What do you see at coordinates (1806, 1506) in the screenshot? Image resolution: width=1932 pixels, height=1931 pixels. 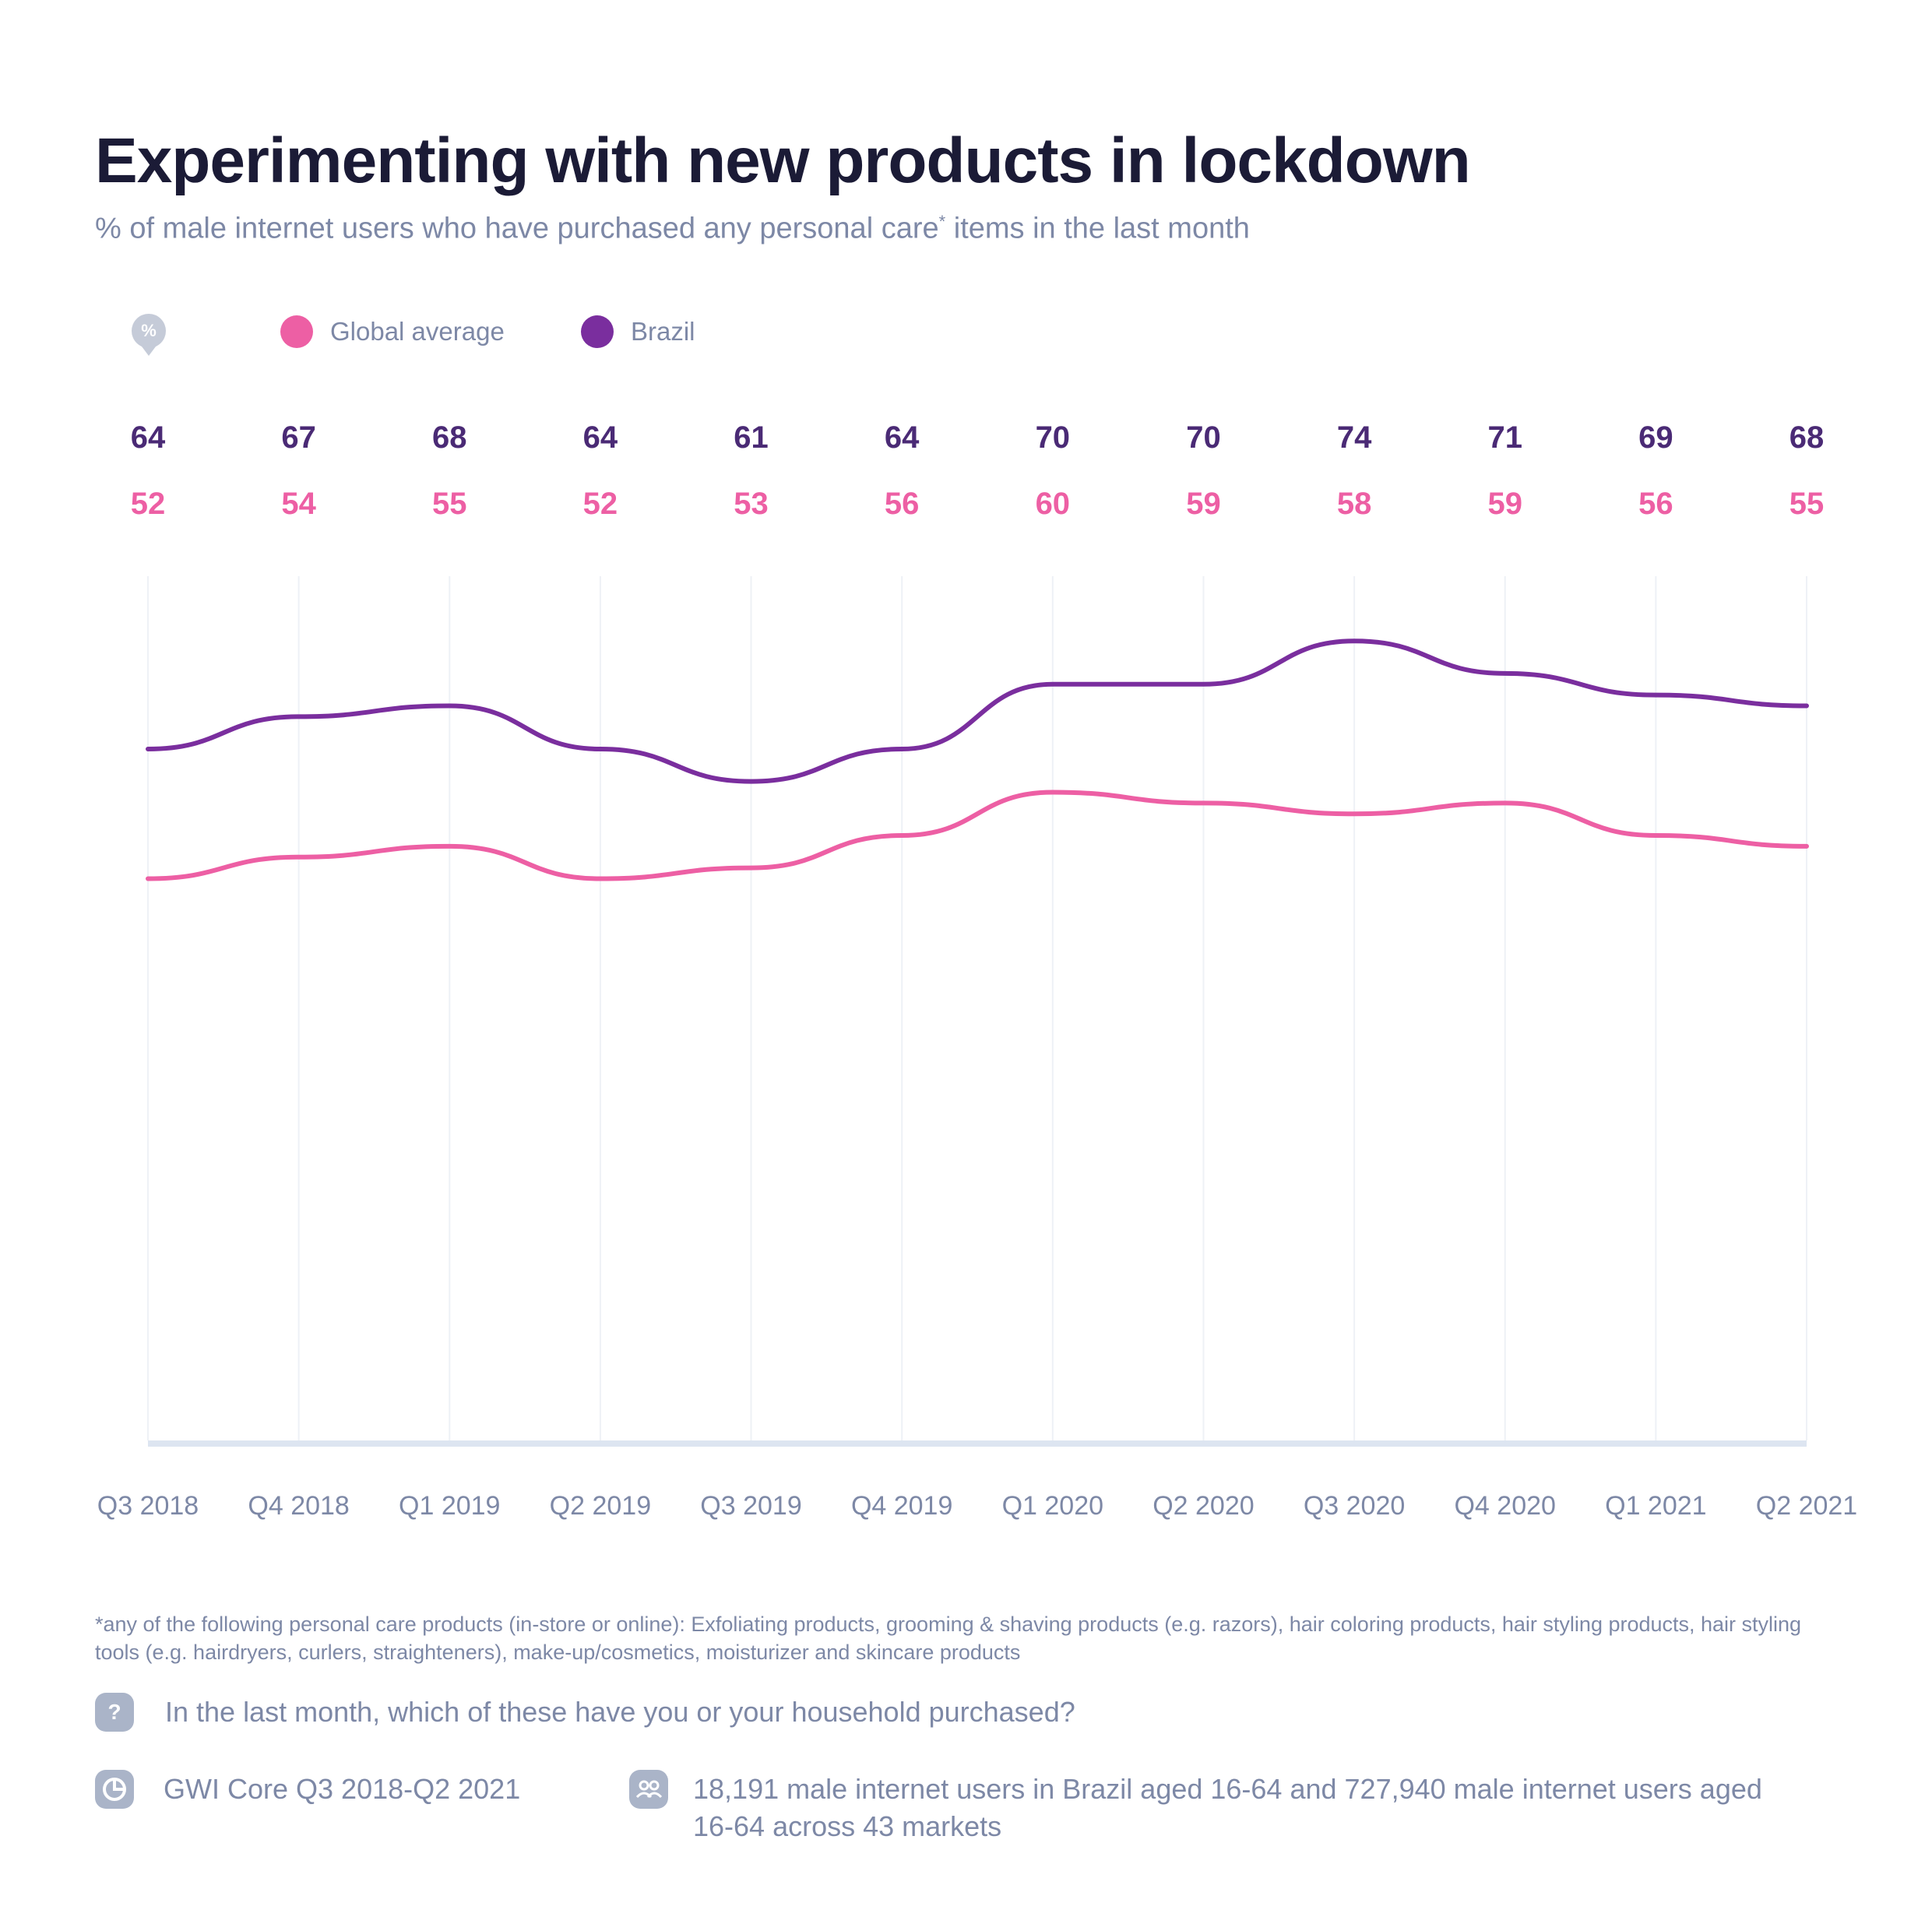 I see `x-tick-label: Q2 2021` at bounding box center [1806, 1506].